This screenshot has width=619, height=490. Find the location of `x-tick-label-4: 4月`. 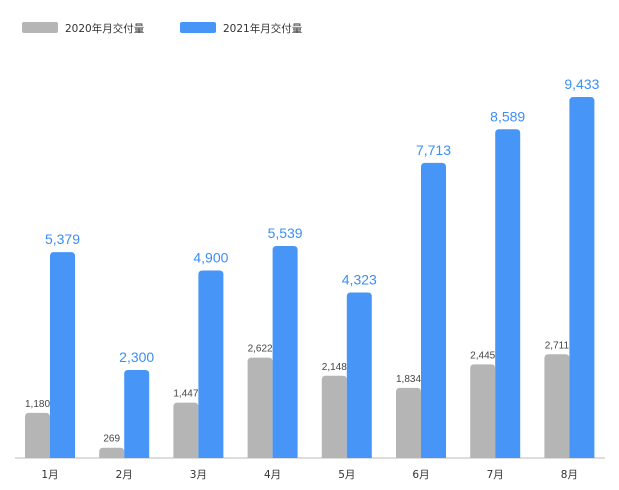

x-tick-label-4: 4月 is located at coordinates (272, 475).